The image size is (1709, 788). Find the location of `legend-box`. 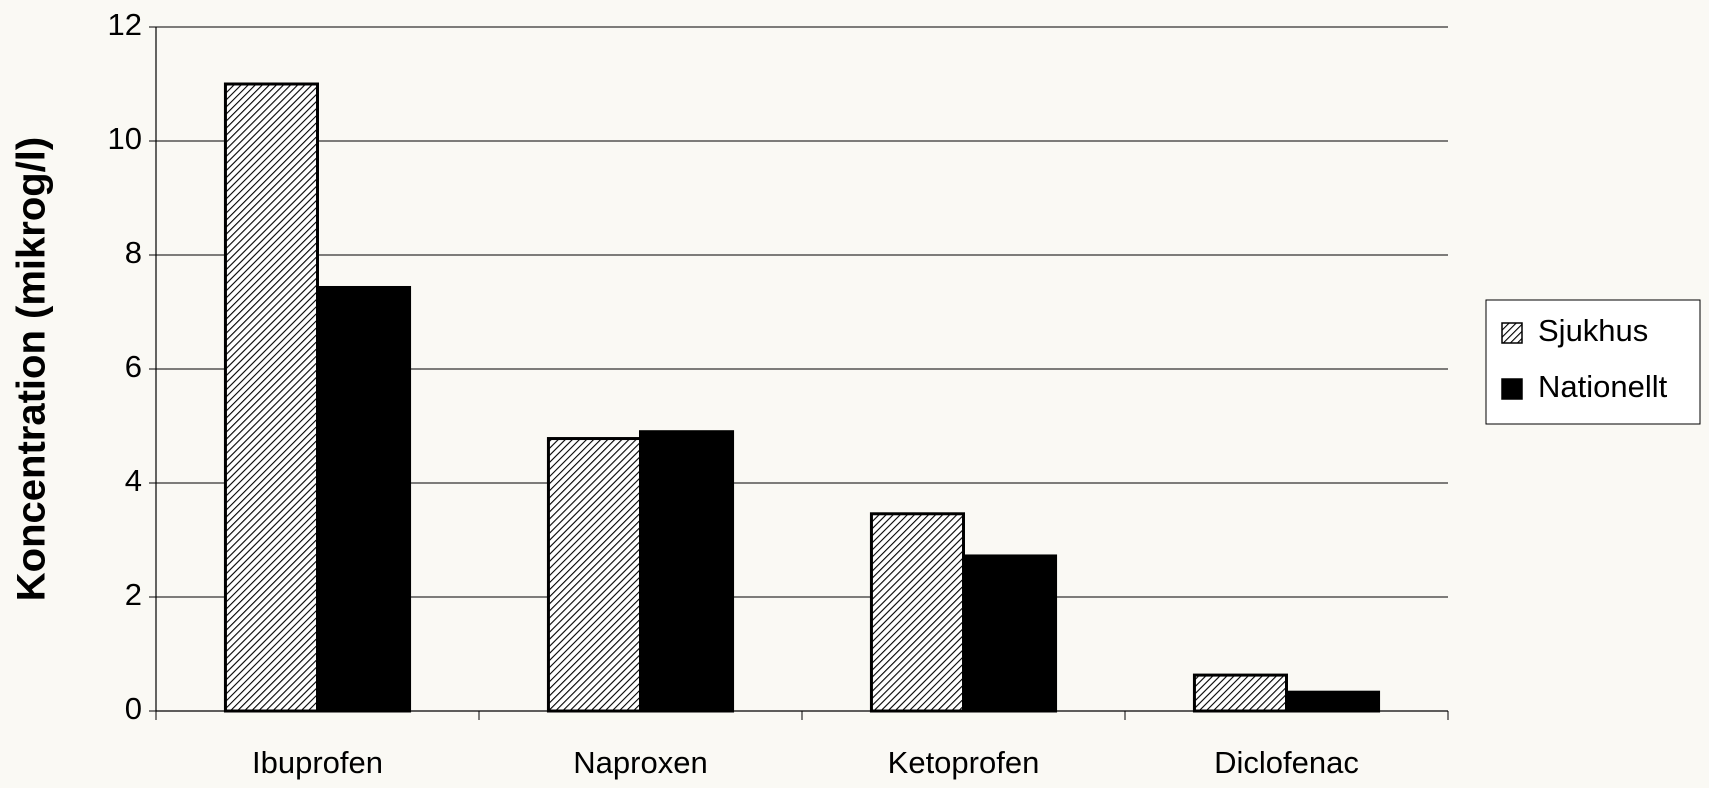

legend-box is located at coordinates (1593, 362).